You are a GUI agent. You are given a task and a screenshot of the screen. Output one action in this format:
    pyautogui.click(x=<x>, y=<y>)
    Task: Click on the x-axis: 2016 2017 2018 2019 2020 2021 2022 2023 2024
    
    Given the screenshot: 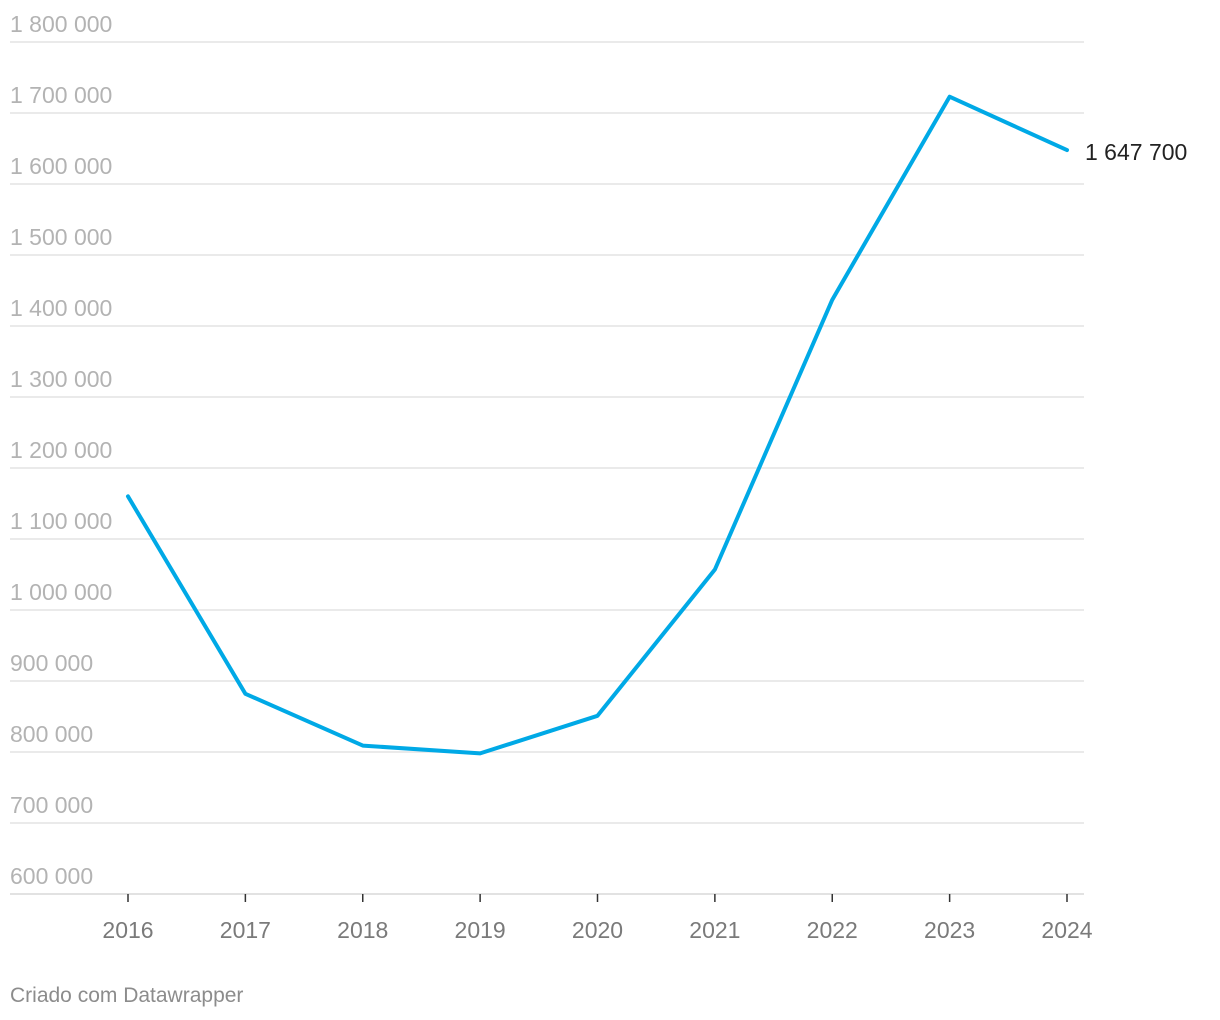 What is the action you would take?
    pyautogui.click(x=597, y=918)
    